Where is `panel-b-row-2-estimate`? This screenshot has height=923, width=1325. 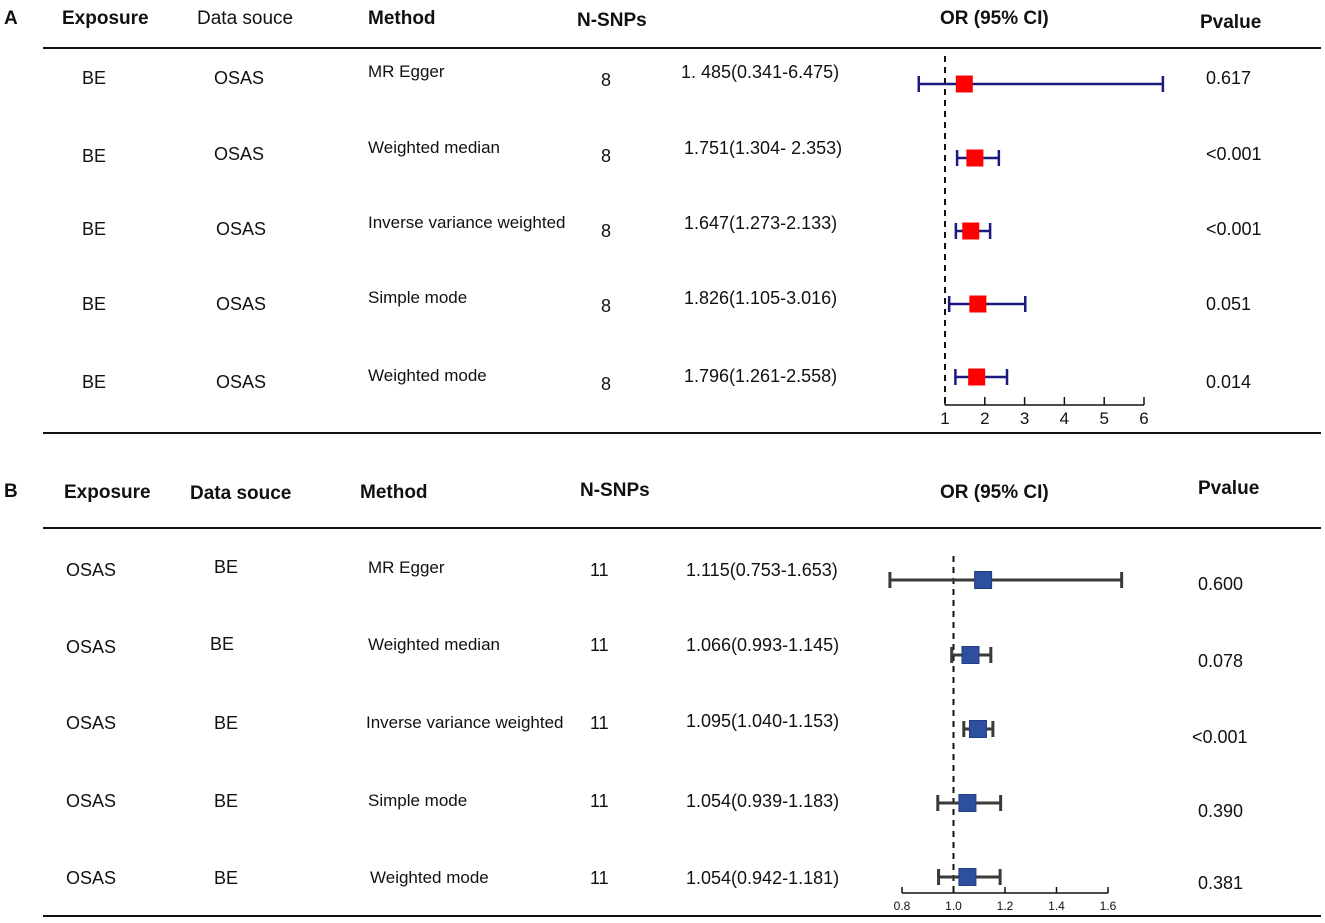 panel-b-row-2-estimate is located at coordinates (971, 655).